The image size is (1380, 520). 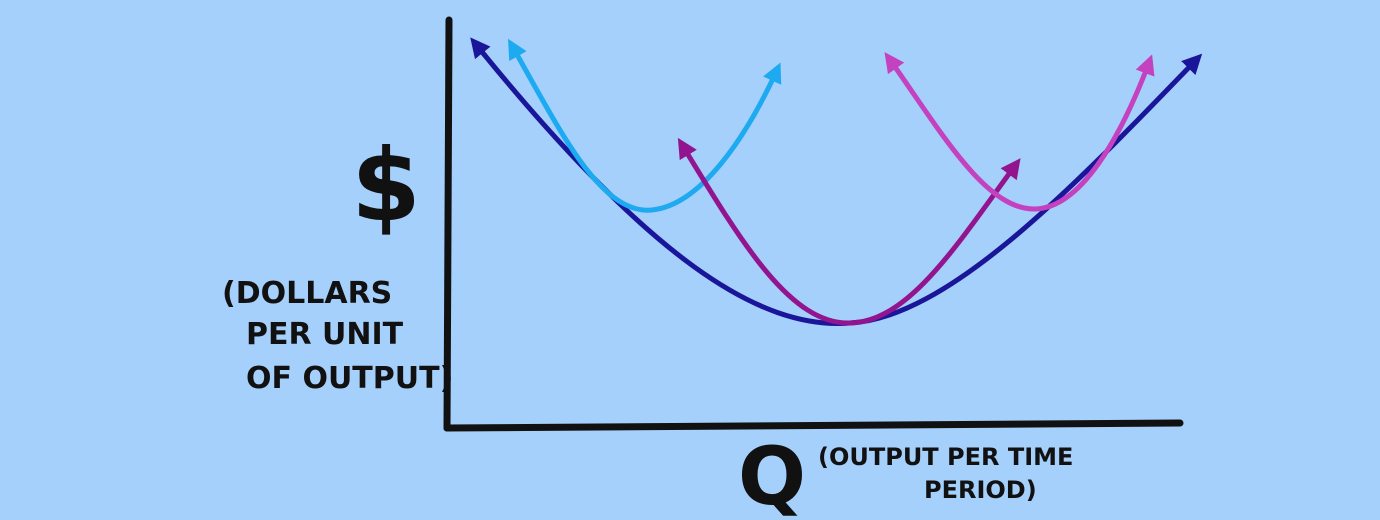 I want to click on x-axis-label-line-1: (OUTPUT PER TIME, so click(x=945, y=457).